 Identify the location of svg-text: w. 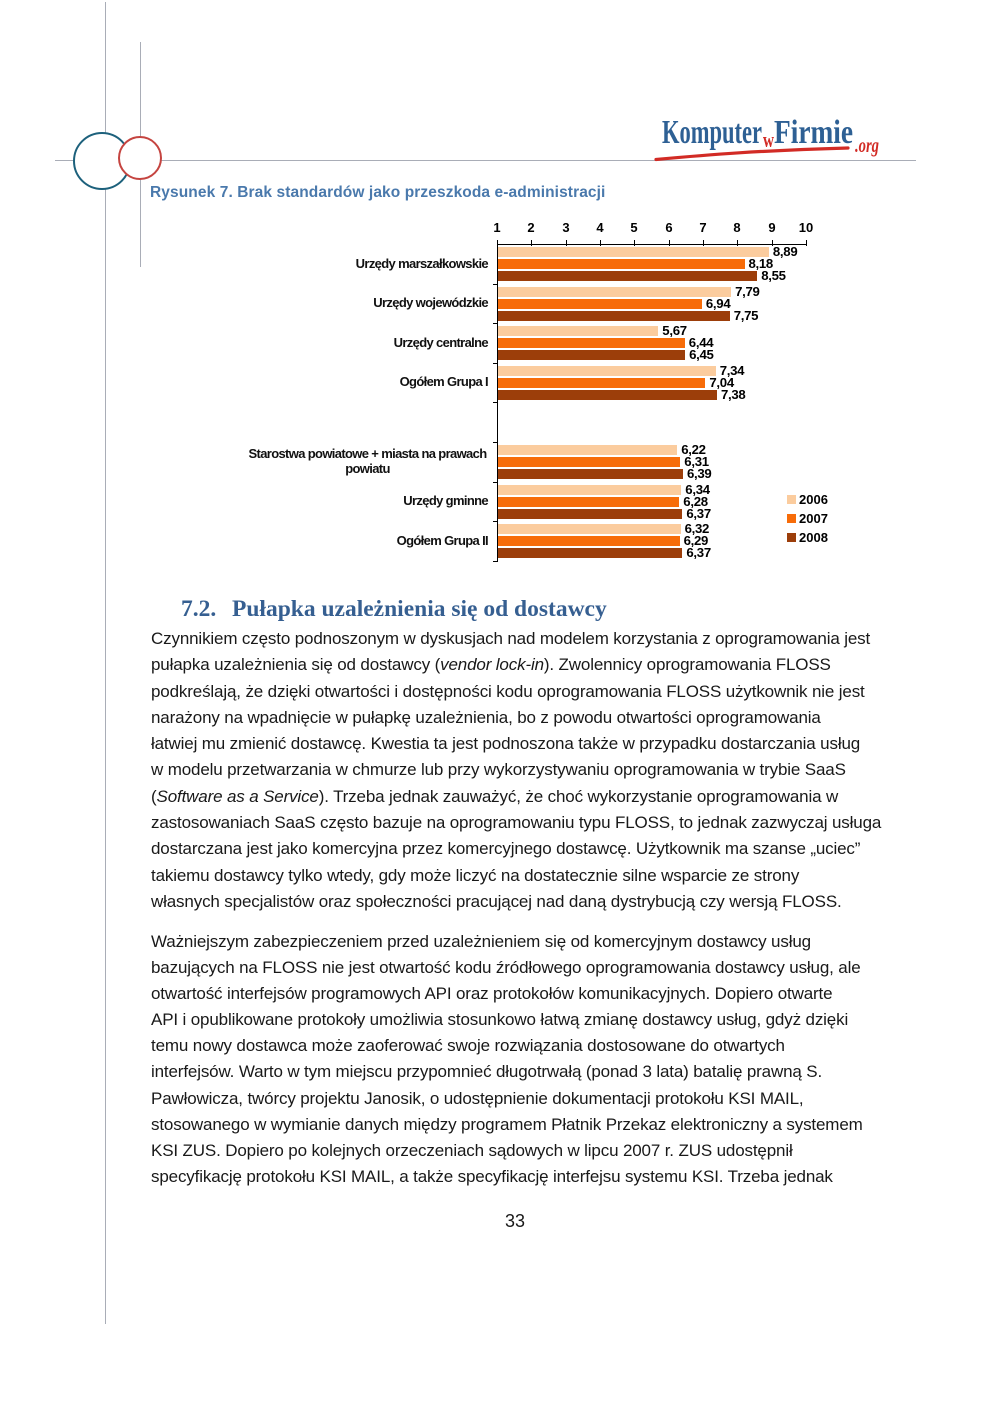
(768, 139).